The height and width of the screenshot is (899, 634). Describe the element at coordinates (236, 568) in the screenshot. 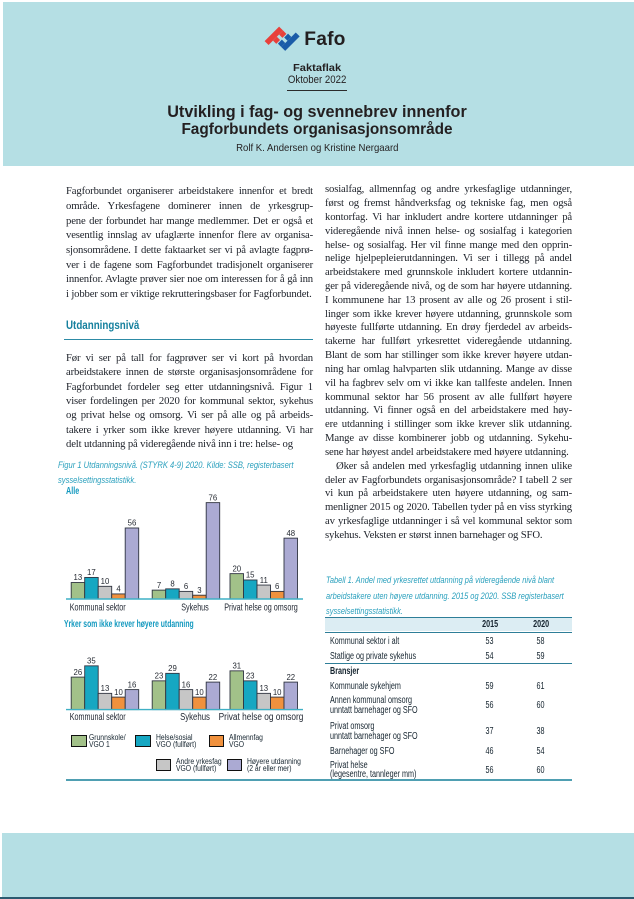

I see `svg-text: 20` at that location.